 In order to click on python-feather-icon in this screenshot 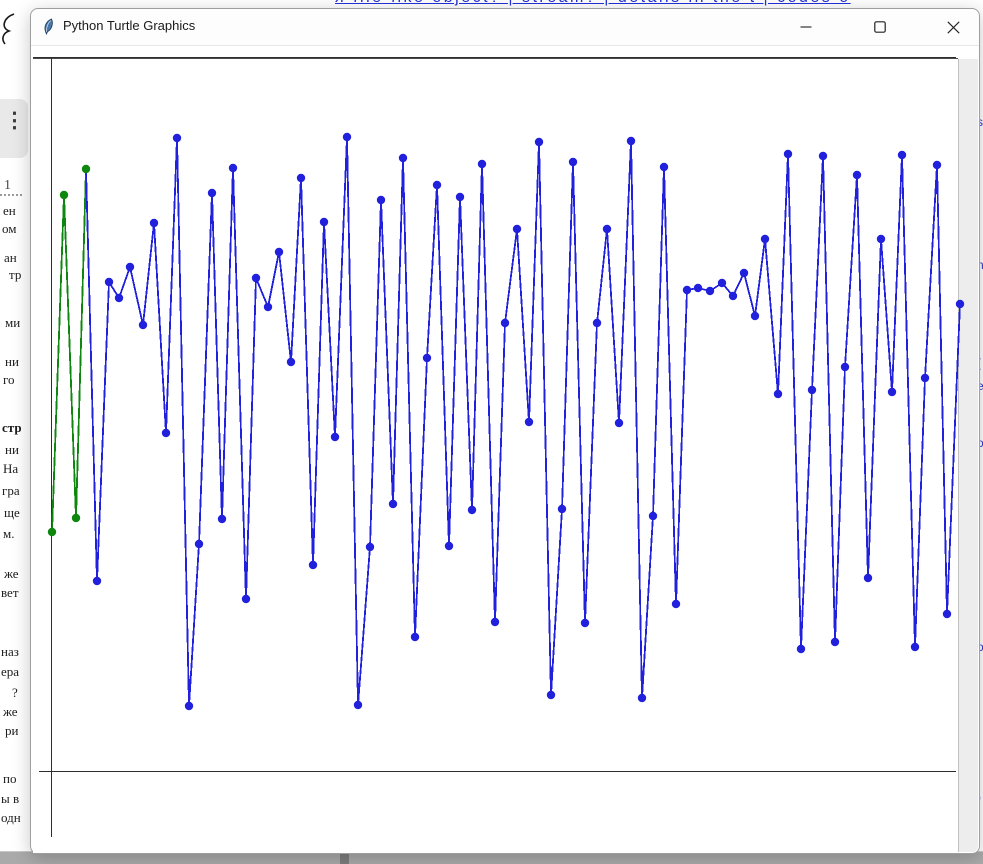, I will do `click(48, 27)`.